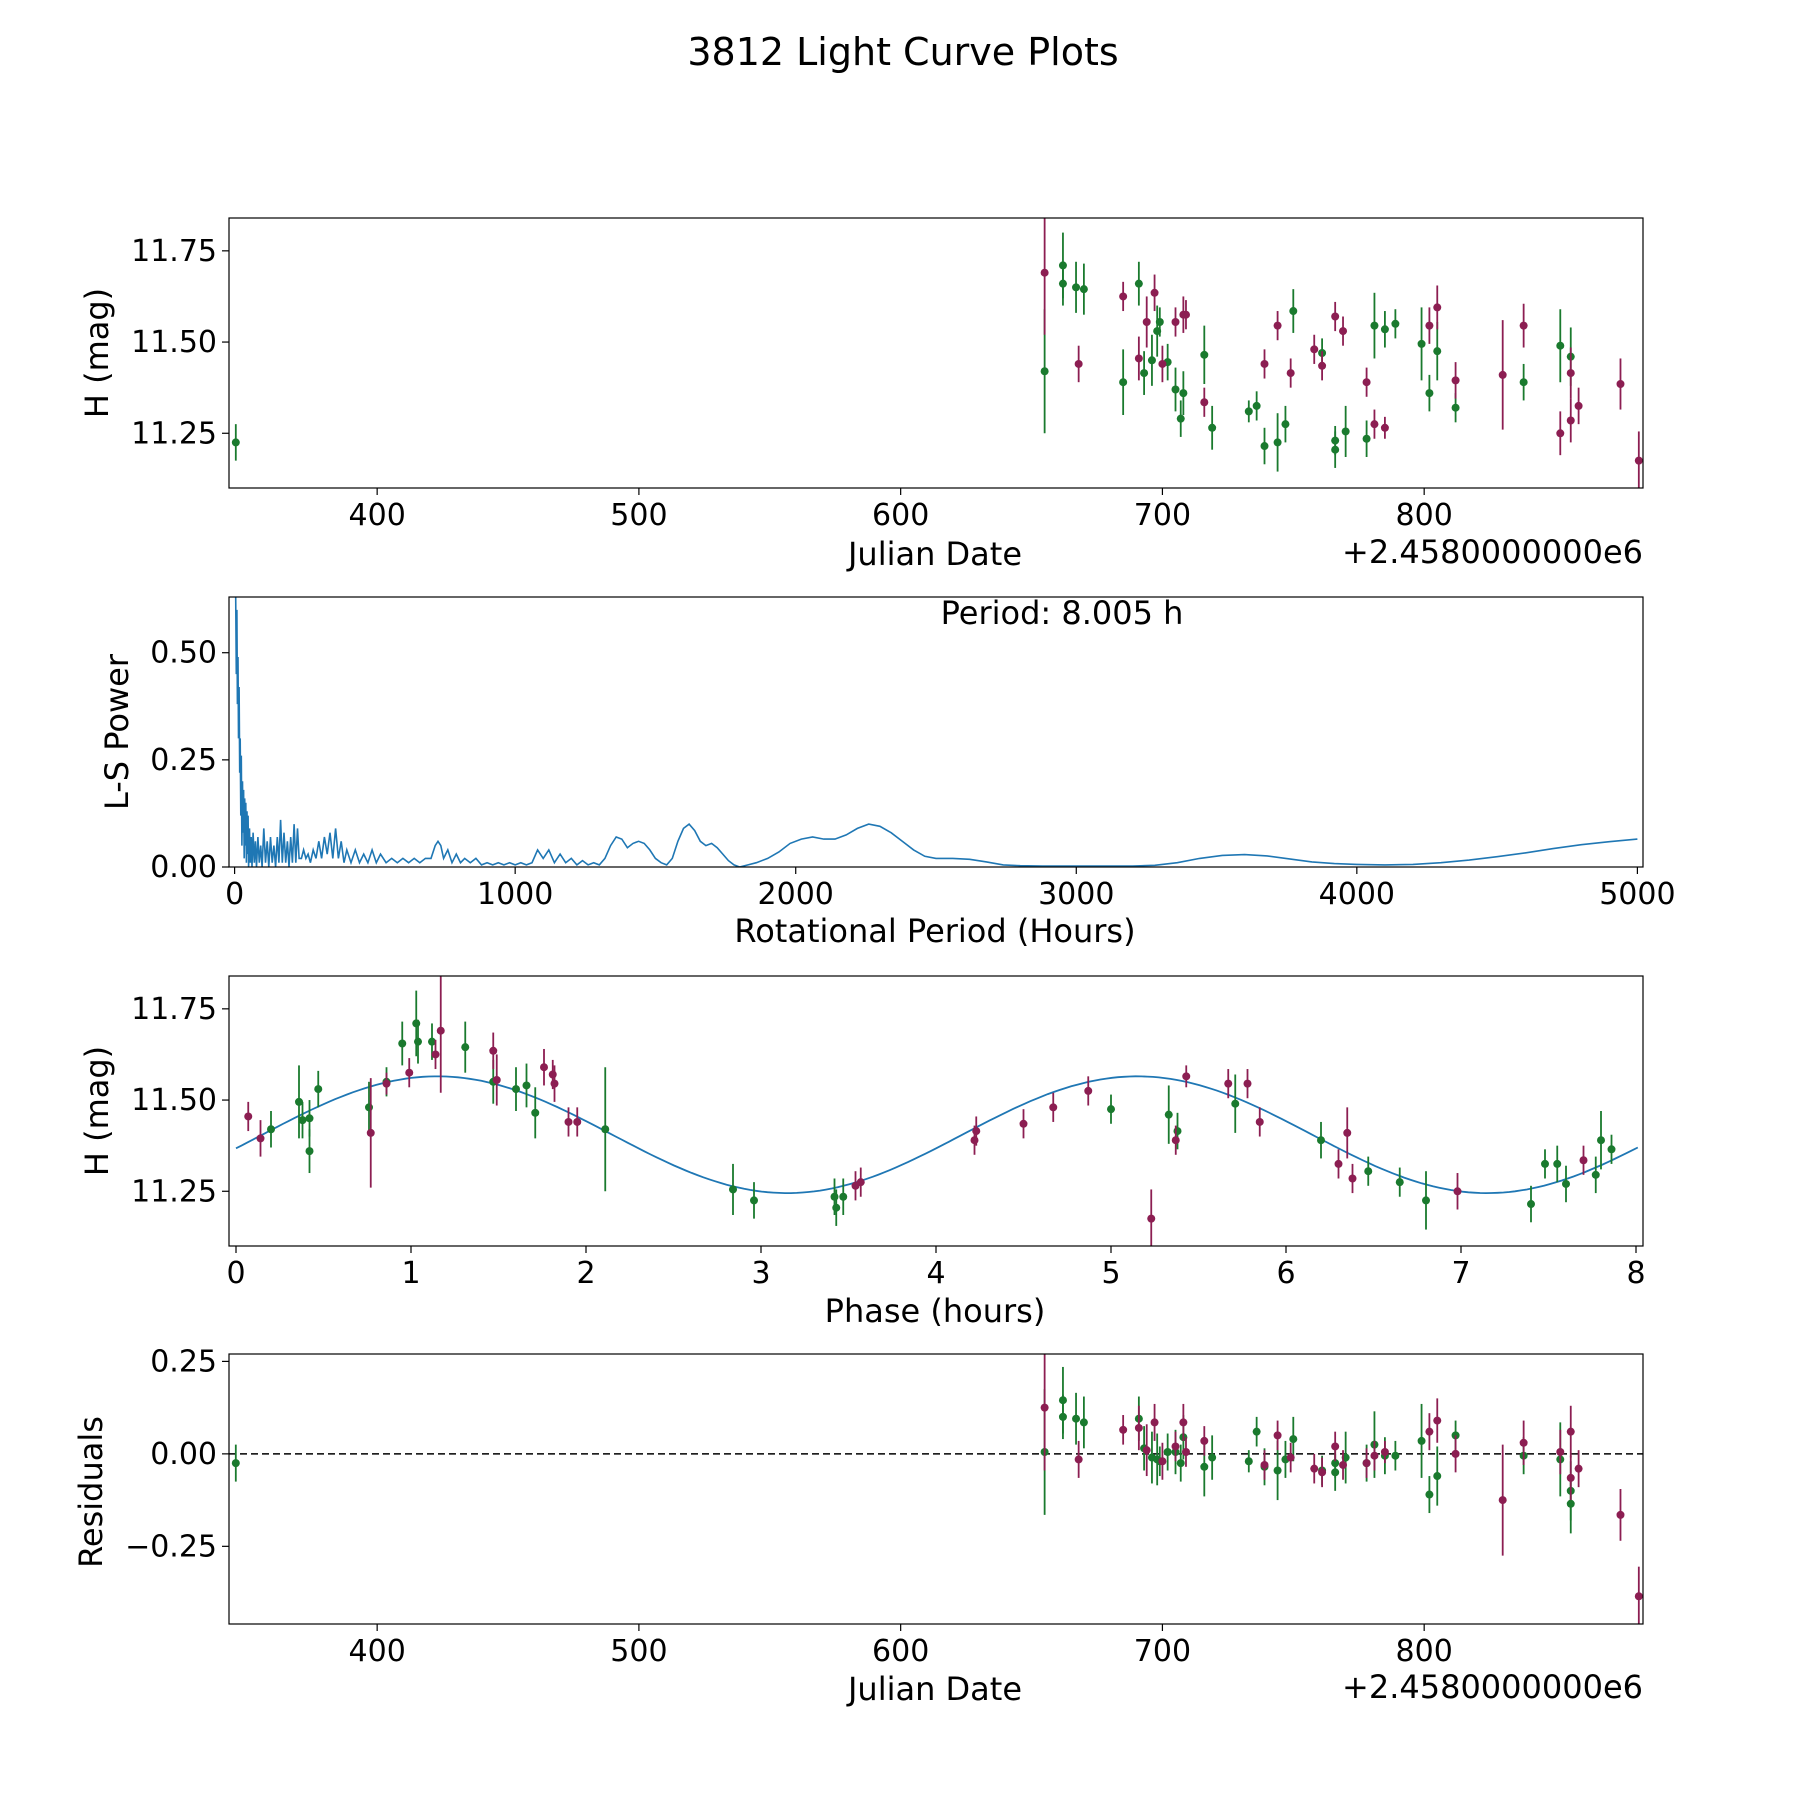 This screenshot has width=1800, height=1800. I want to click on phased-x-tick-label: 3, so click(760, 1273).